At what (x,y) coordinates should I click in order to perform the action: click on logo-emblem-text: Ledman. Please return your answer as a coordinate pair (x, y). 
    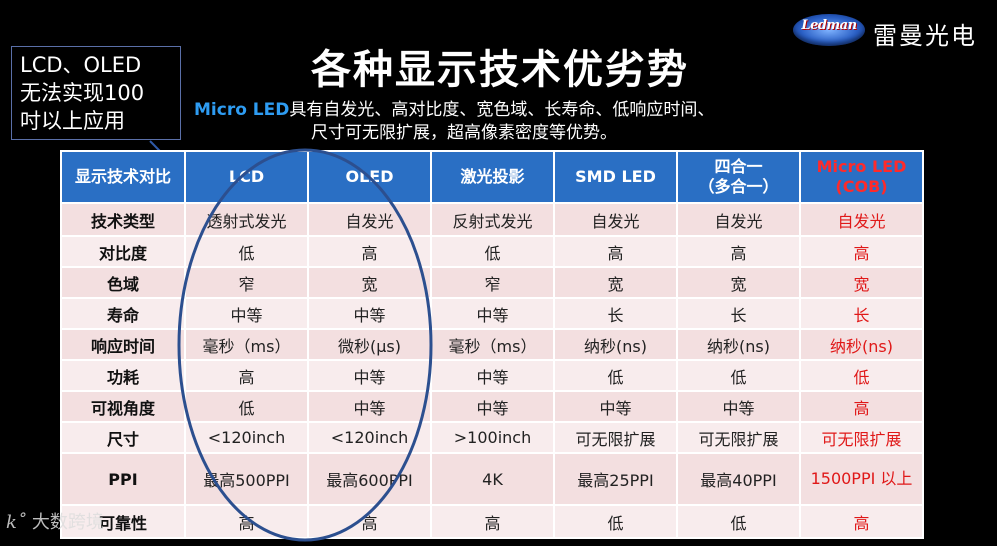
    Looking at the image, I should click on (829, 25).